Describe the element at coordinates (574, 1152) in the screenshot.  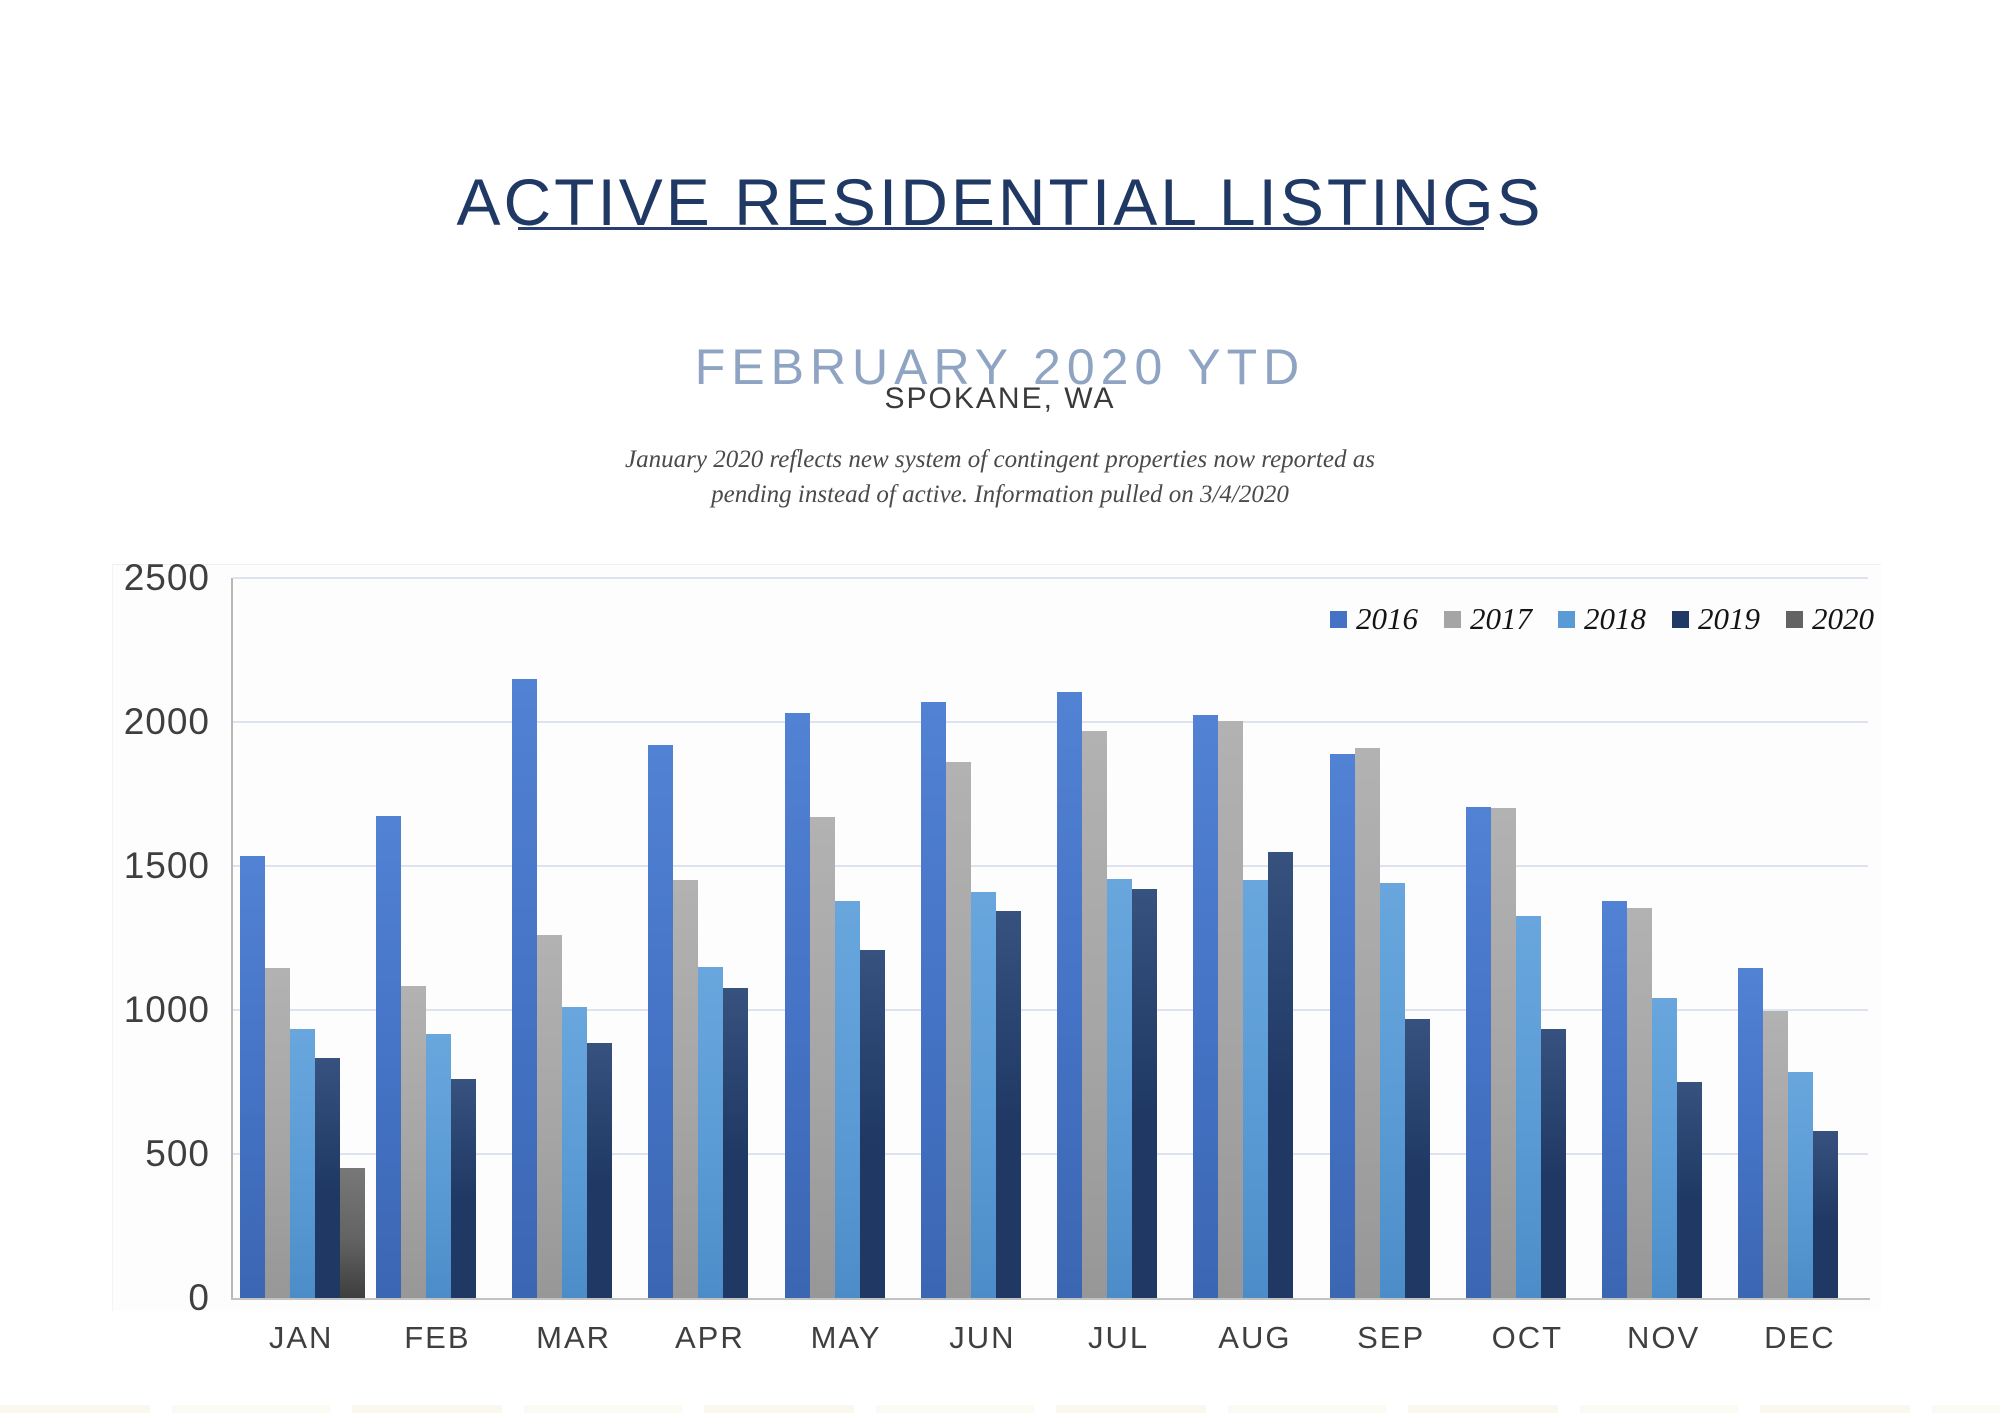
I see `bar-2018-mar` at that location.